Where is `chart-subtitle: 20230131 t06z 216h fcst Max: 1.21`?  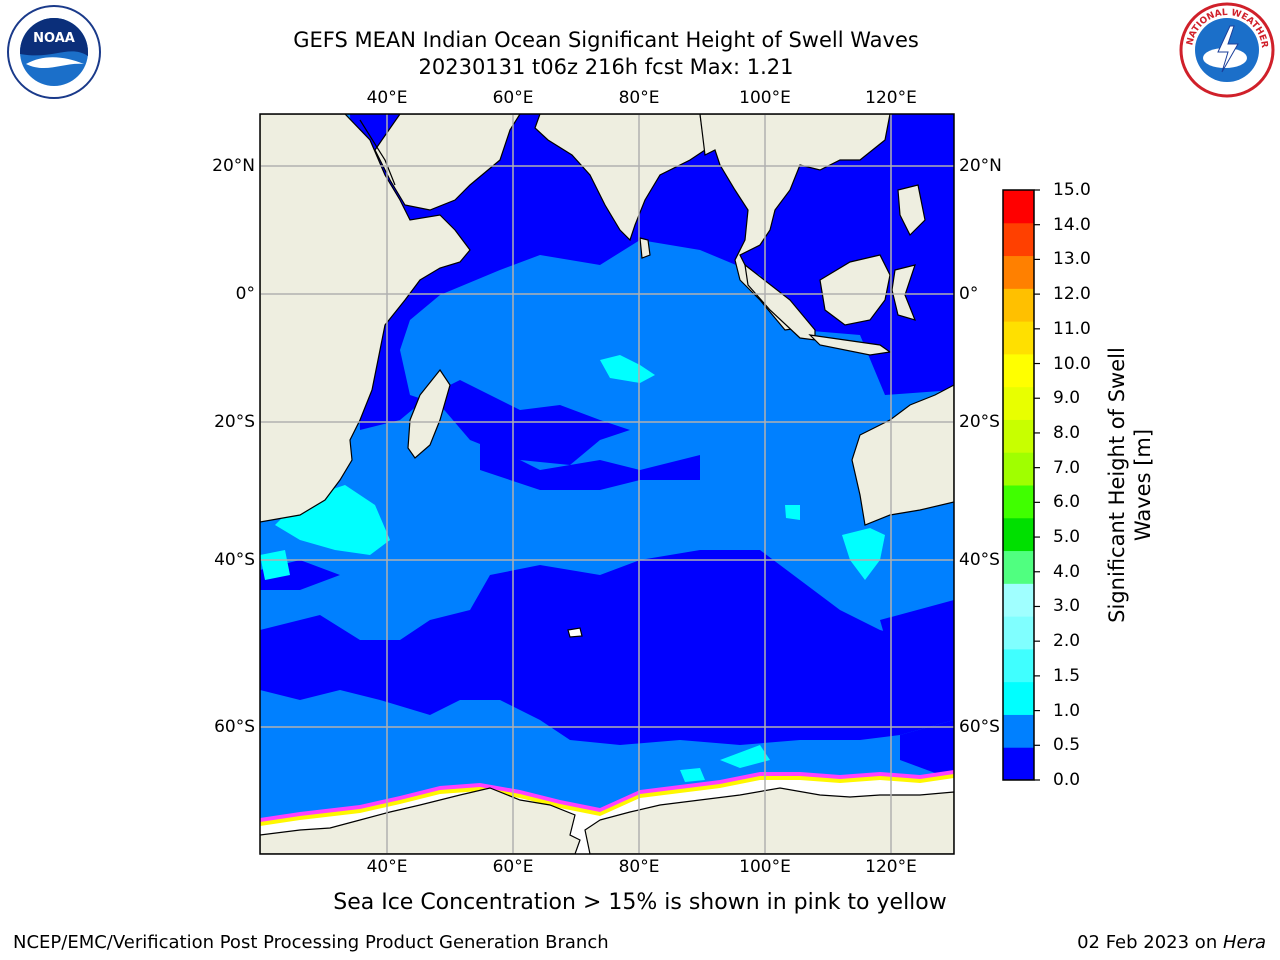
chart-subtitle: 20230131 t06z 216h fcst Max: 1.21 is located at coordinates (606, 67).